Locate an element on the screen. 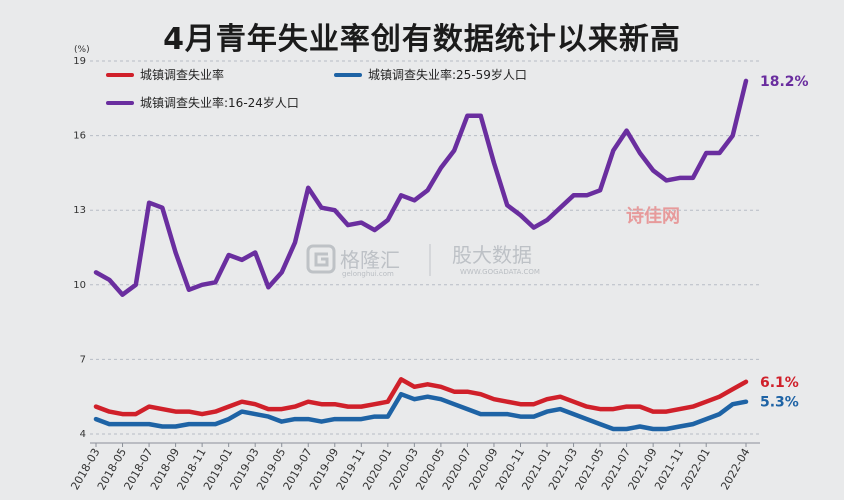  legend-entry: 城镇调查失业率 is located at coordinates (182, 74).